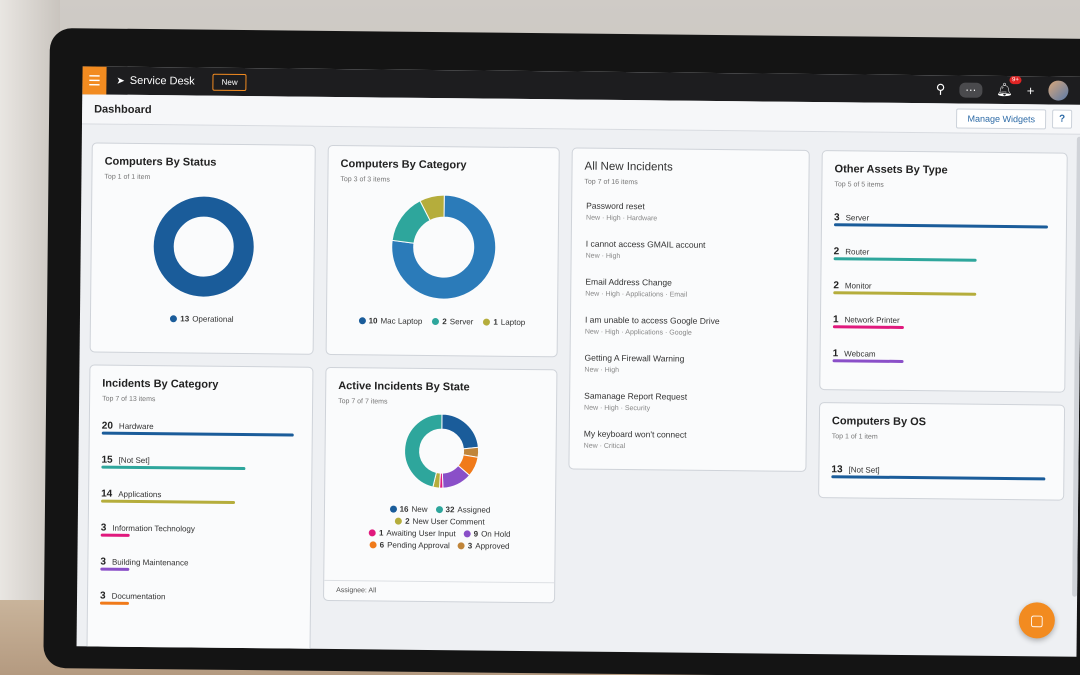 The height and width of the screenshot is (675, 1080). I want to click on widget-subtitle: Top 7 of 7 items, so click(363, 402).